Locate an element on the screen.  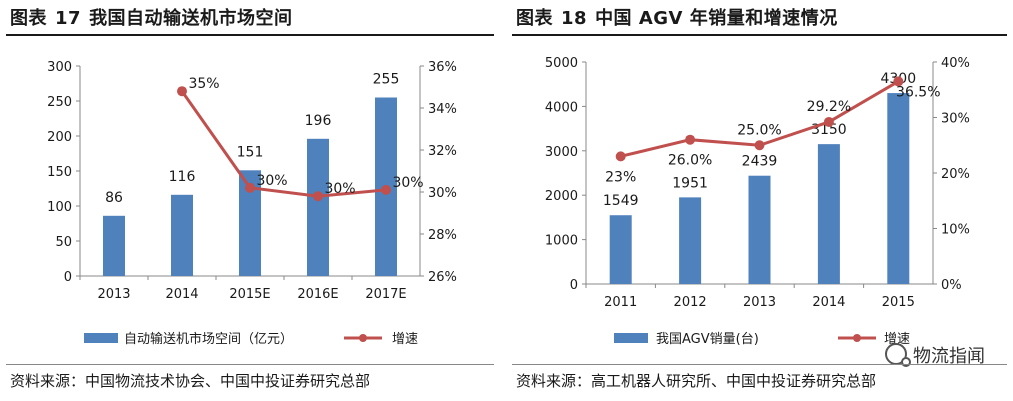
y-left-tick-label: 100 is located at coordinates (59, 207).